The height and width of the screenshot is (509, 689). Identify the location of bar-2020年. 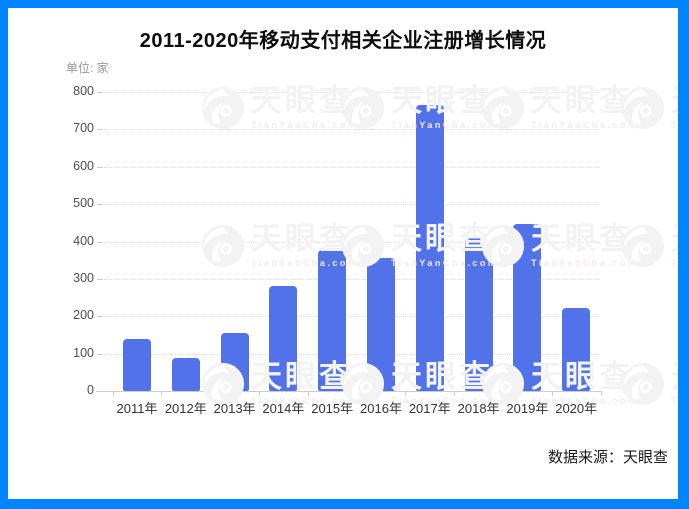
(576, 349).